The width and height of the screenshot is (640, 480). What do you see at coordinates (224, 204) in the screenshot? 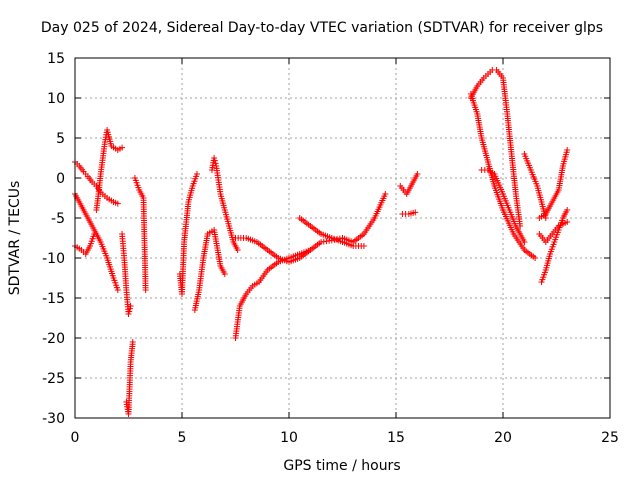
I see `series-arc-j` at bounding box center [224, 204].